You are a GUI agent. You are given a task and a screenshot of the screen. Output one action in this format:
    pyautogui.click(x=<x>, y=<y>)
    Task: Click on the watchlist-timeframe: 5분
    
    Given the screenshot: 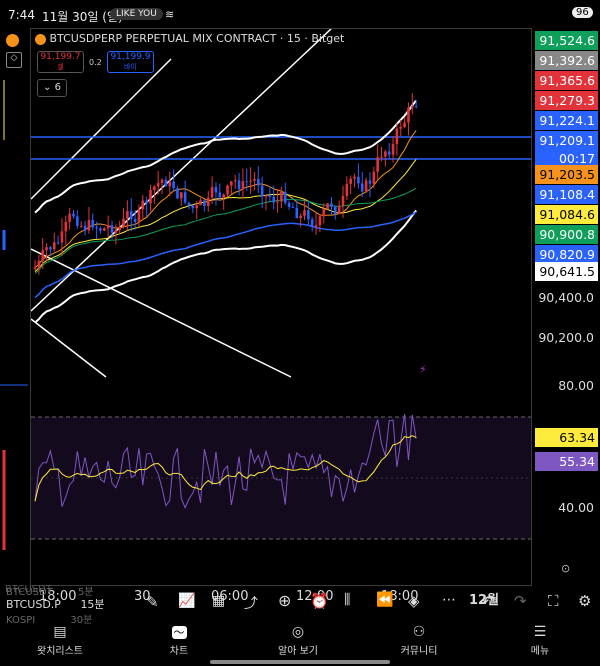 What is the action you would take?
    pyautogui.click(x=86, y=592)
    